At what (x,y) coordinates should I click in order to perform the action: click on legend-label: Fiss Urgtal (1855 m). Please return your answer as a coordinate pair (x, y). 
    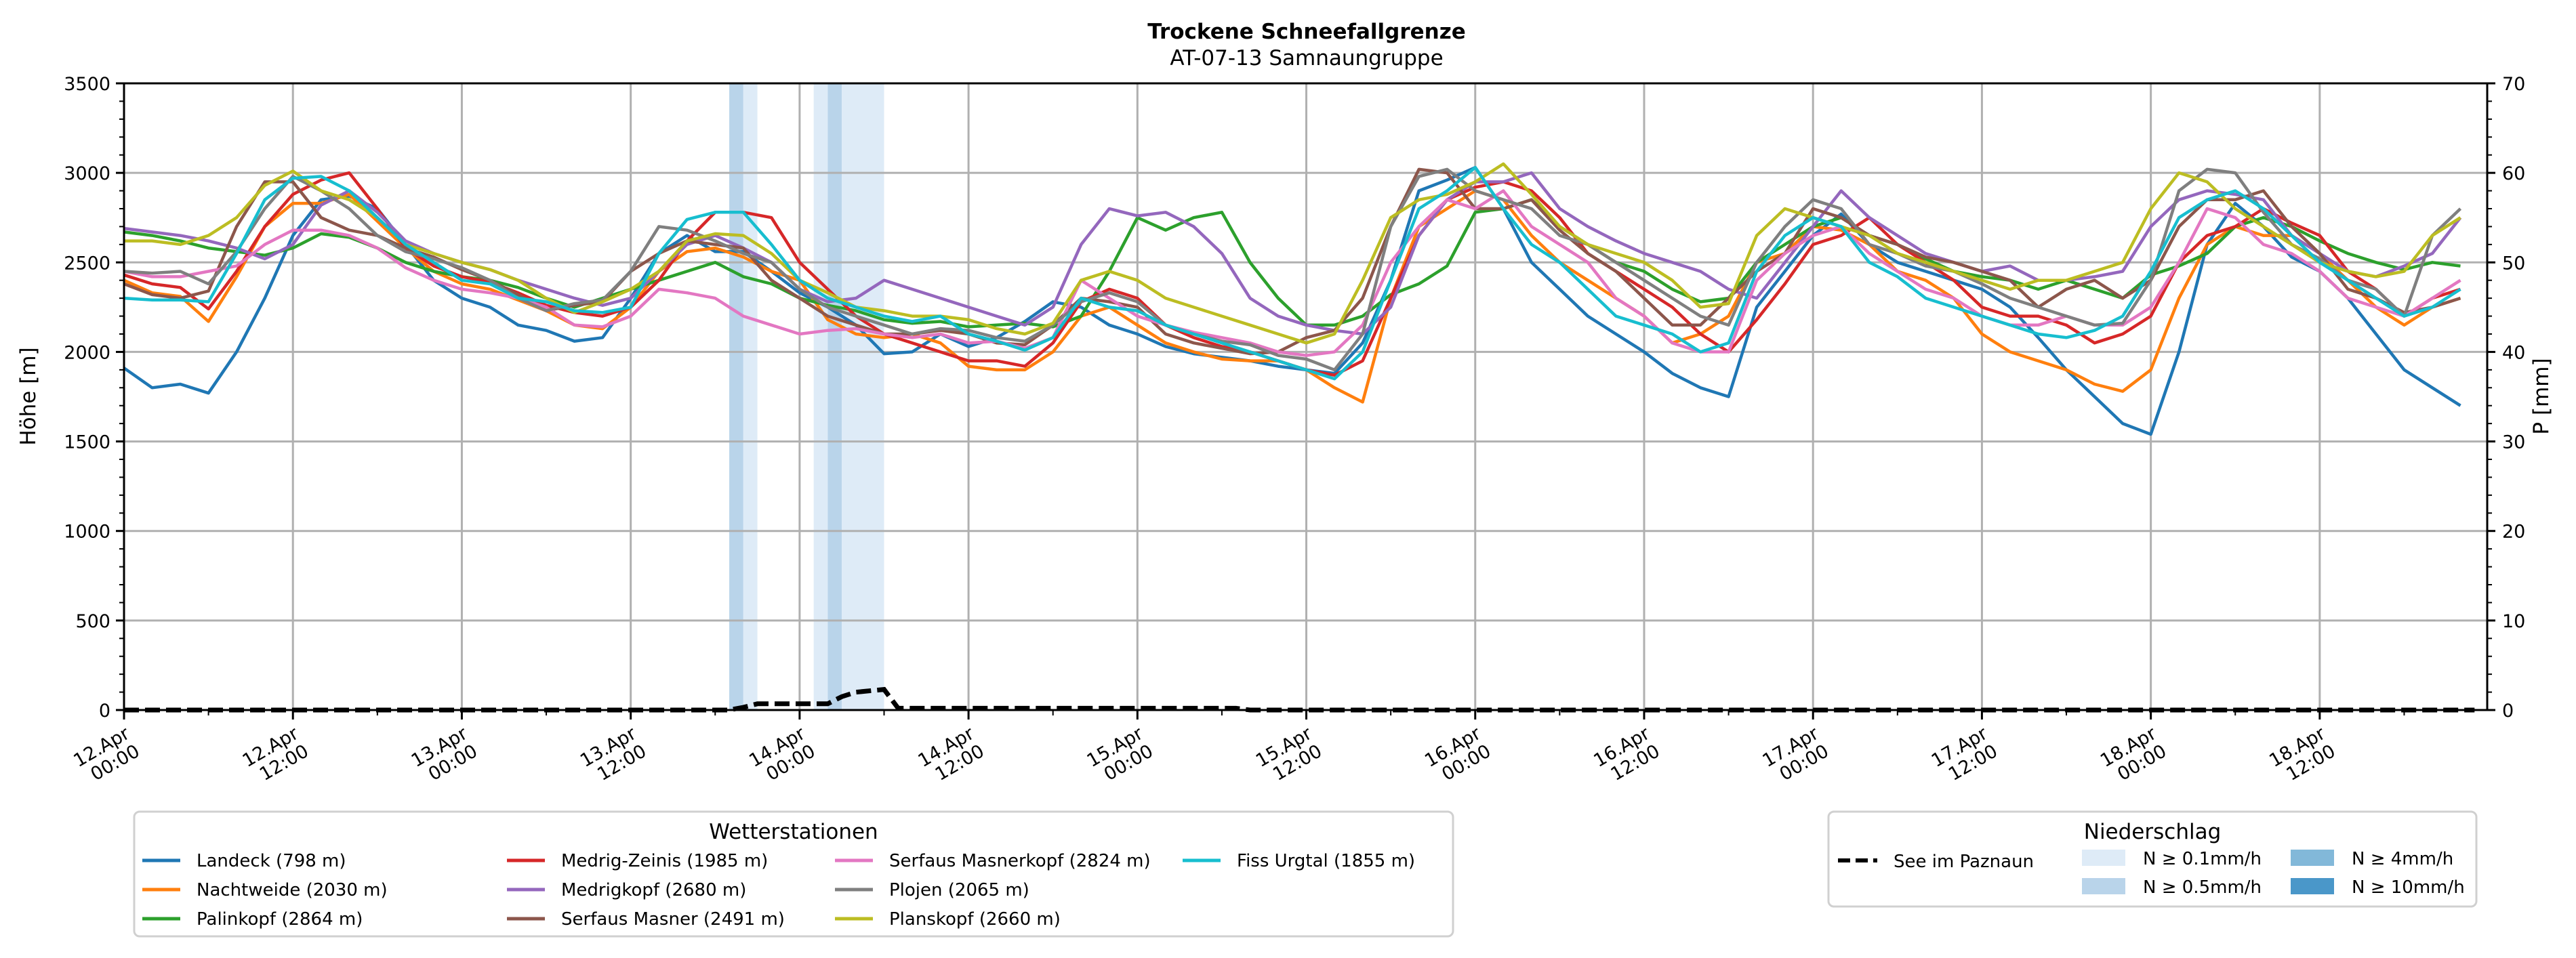
    Looking at the image, I should click on (1326, 861).